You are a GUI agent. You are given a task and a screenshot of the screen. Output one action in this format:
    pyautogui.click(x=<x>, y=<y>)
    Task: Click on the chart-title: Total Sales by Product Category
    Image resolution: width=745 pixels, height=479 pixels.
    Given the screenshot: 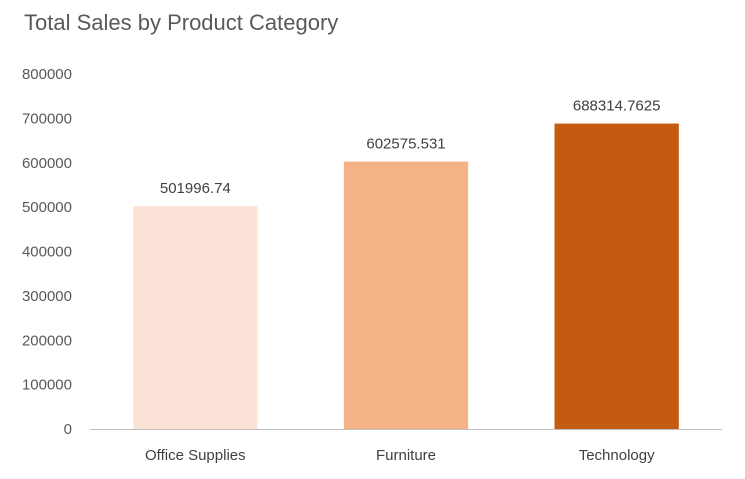 What is the action you would take?
    pyautogui.click(x=181, y=22)
    